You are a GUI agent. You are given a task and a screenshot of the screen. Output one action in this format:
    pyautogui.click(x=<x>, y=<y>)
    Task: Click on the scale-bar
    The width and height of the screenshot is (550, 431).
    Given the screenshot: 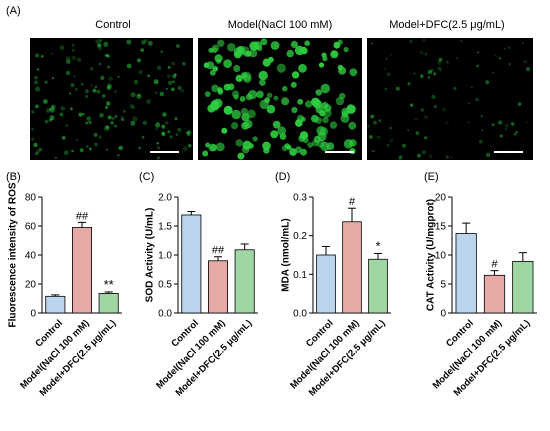 What is the action you would take?
    pyautogui.click(x=339, y=152)
    